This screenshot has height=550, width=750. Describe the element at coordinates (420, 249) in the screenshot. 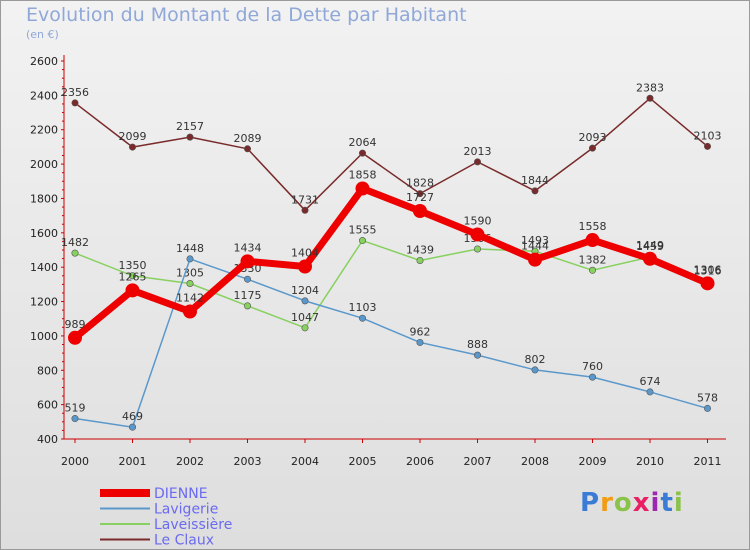

I see `data-label-laveissi-re: 1439` at that location.